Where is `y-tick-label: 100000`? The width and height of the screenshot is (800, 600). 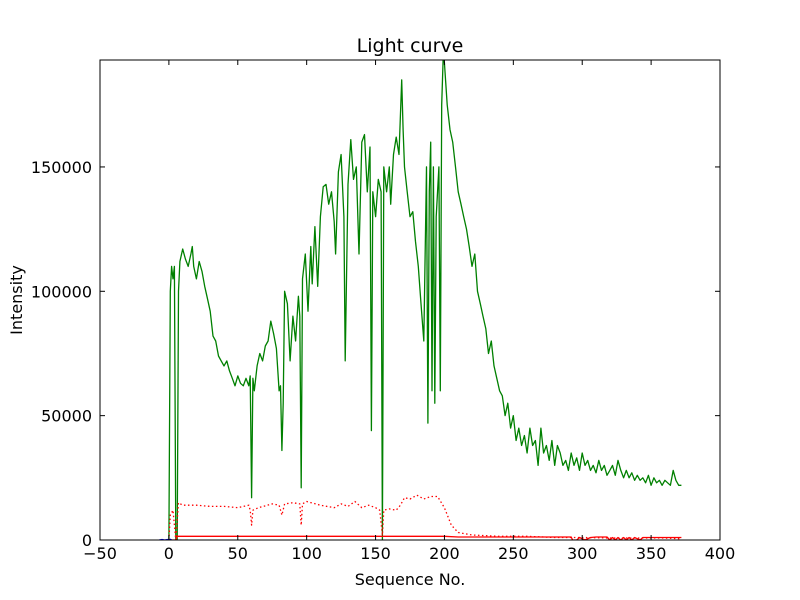
y-tick-label: 100000 is located at coordinates (61, 291).